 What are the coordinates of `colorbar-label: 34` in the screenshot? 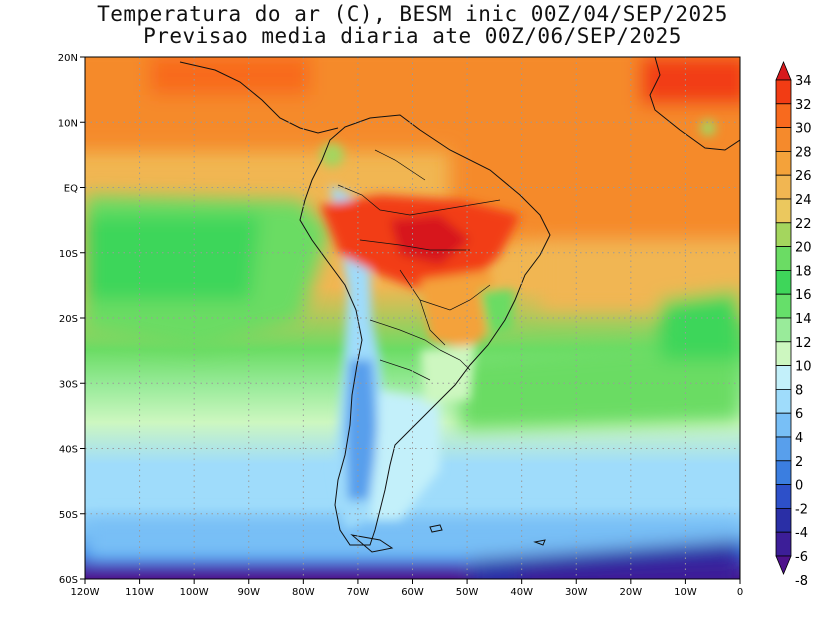 It's located at (803, 81).